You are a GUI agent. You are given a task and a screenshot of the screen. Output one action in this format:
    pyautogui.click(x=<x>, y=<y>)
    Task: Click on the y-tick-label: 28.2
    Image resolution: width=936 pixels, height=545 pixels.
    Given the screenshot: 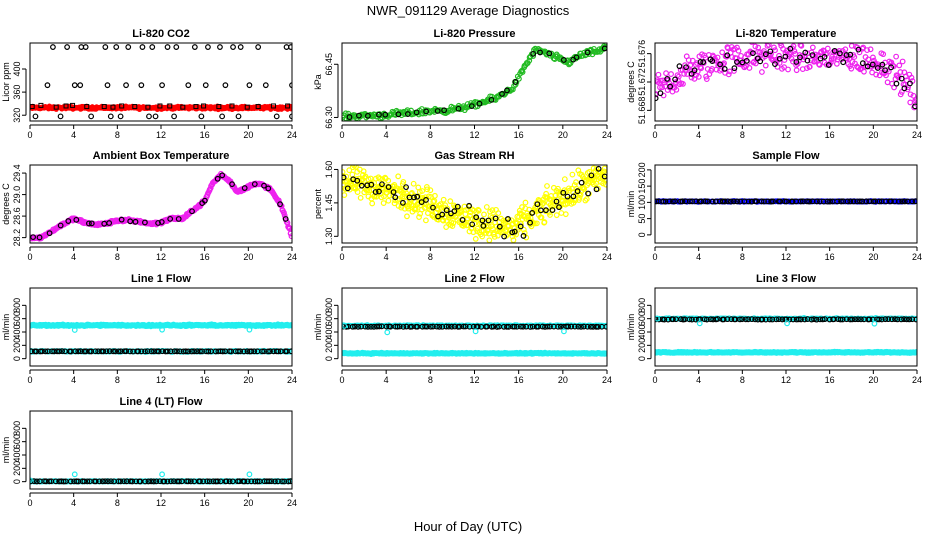 What is the action you would take?
    pyautogui.click(x=17, y=238)
    